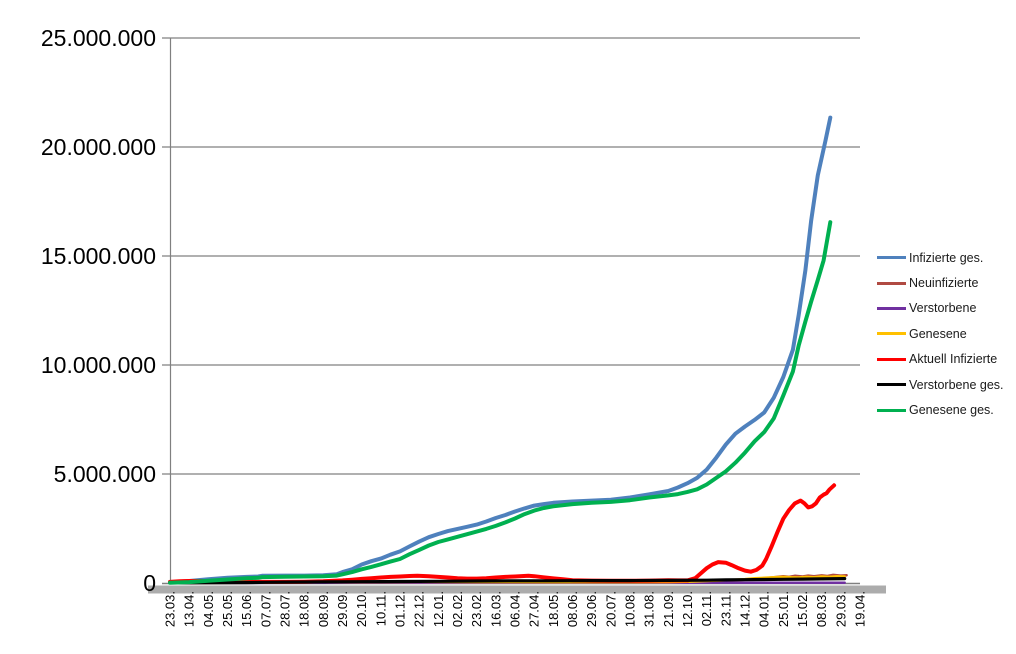  I want to click on y-axis-label: 10.000.000, so click(98, 365).